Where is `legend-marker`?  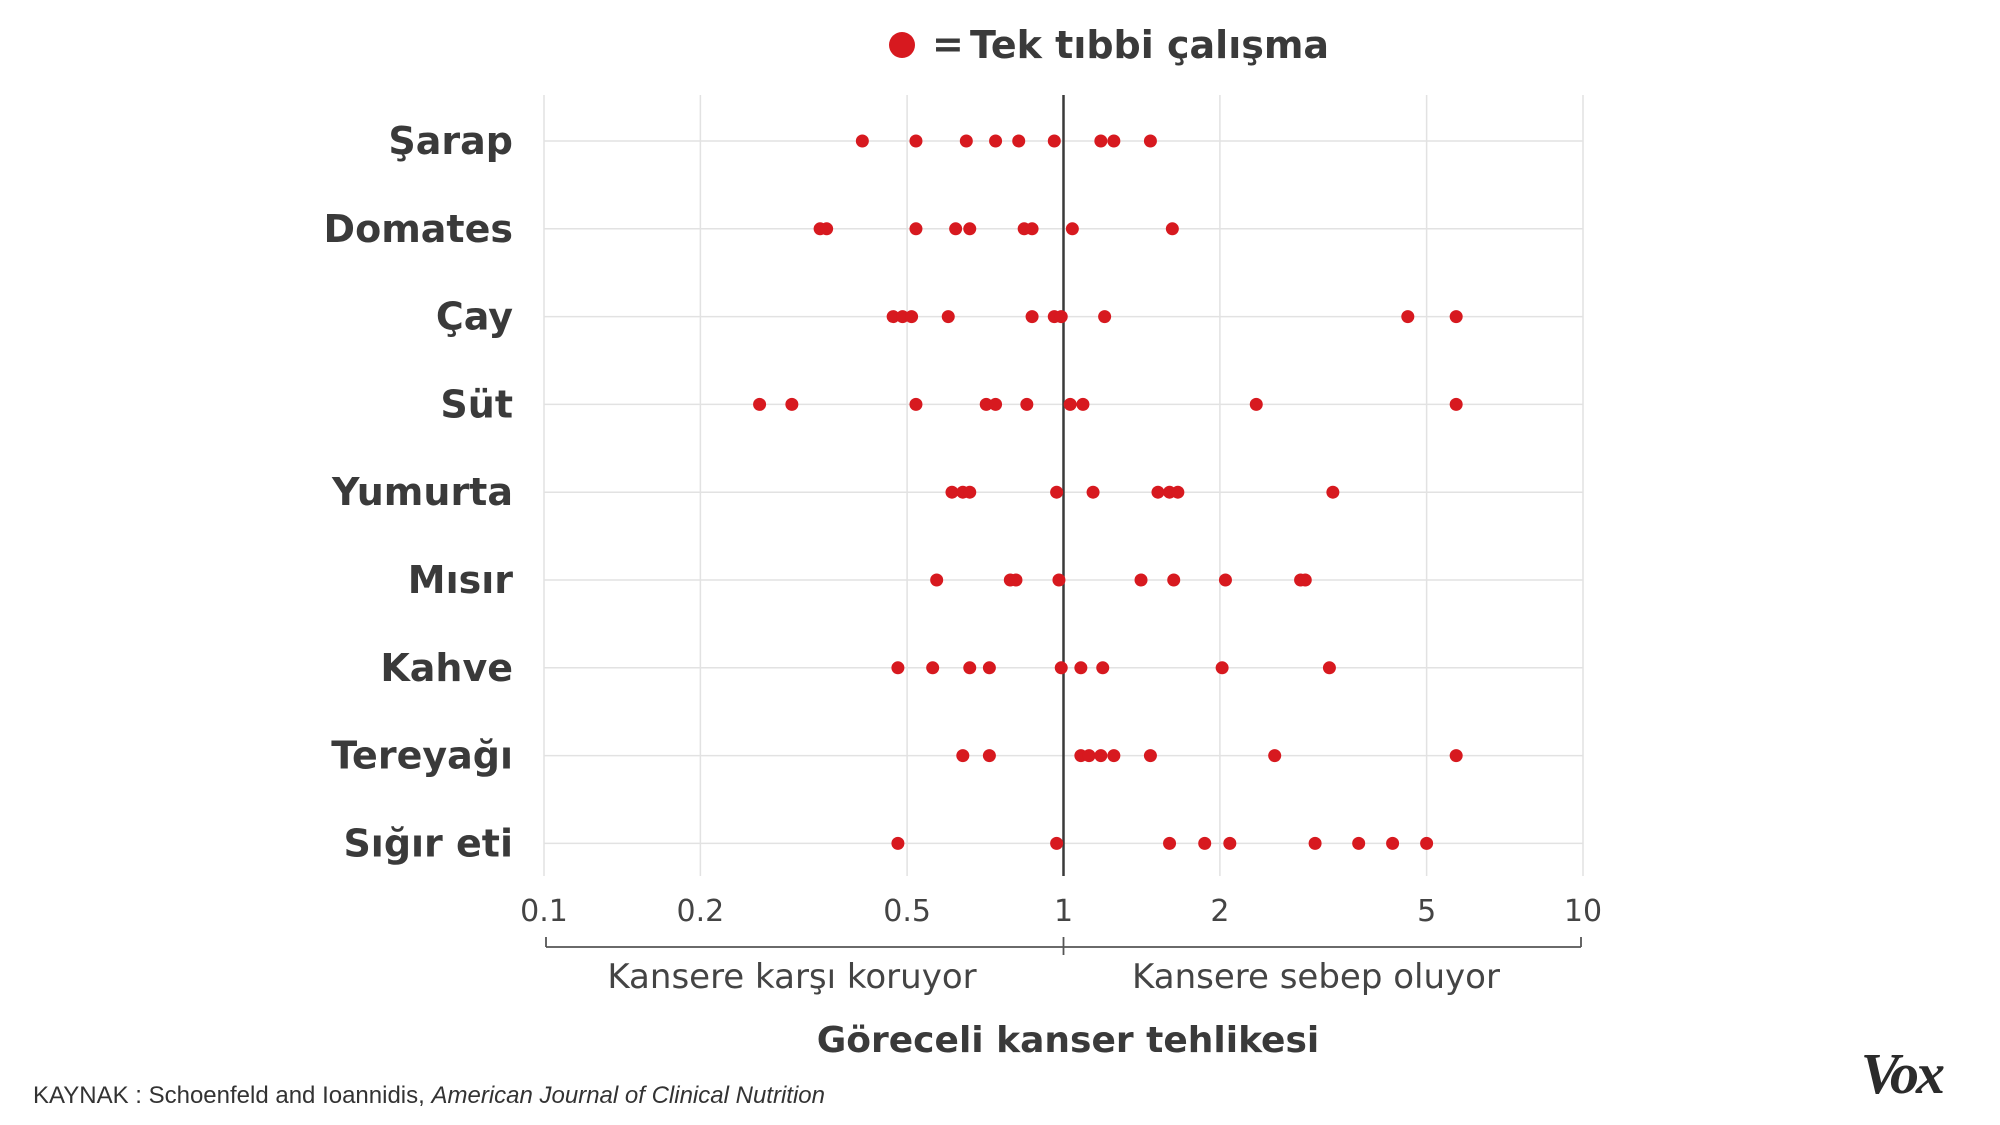 legend-marker is located at coordinates (902, 45).